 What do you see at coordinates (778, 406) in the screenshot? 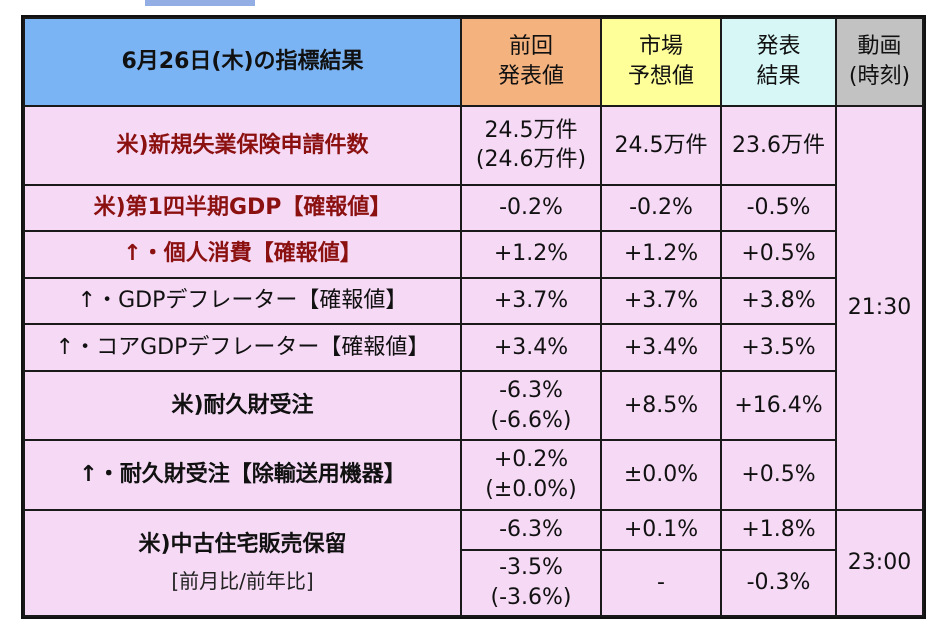
I see `result-value: +16.4%` at bounding box center [778, 406].